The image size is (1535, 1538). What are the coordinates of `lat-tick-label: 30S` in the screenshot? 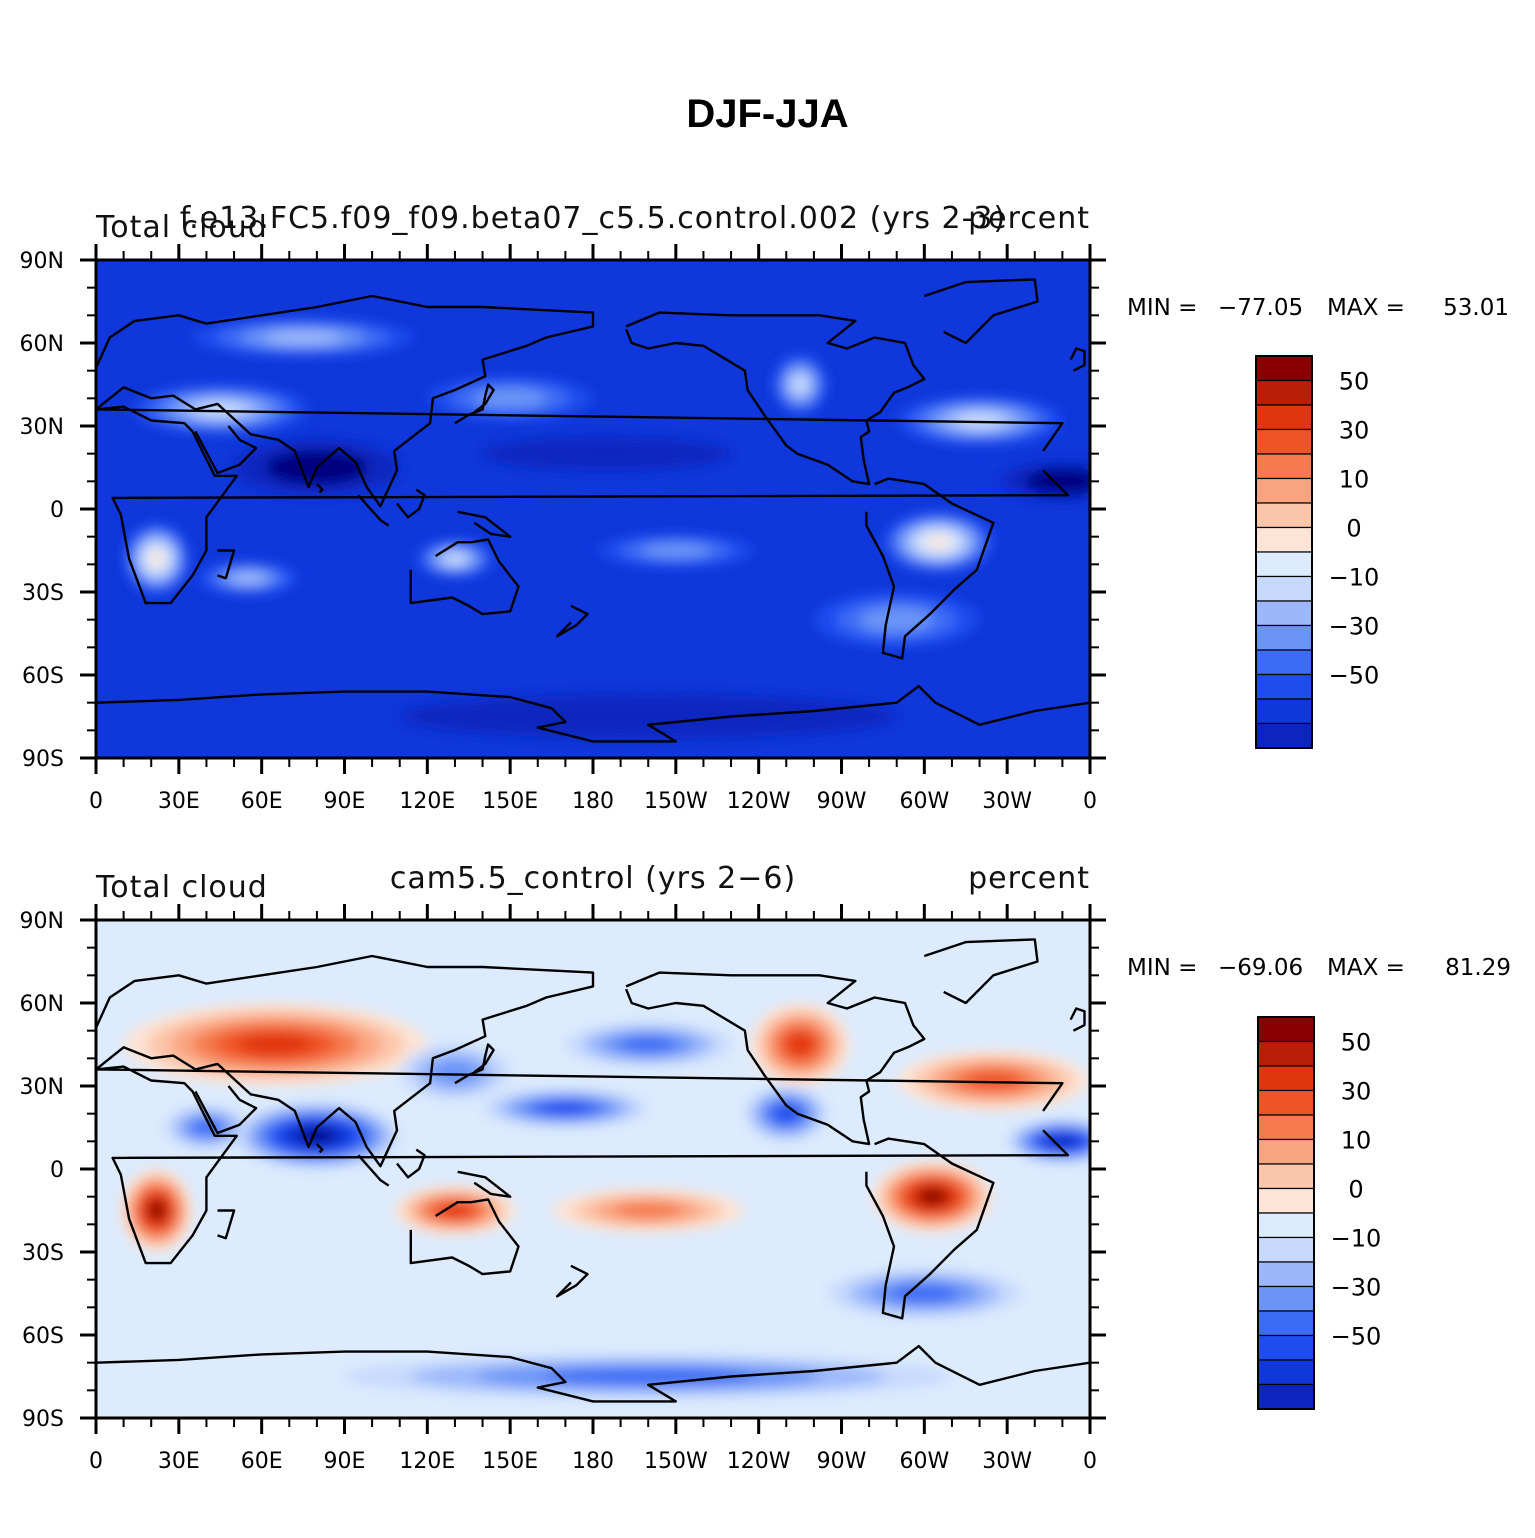 It's located at (43, 1253).